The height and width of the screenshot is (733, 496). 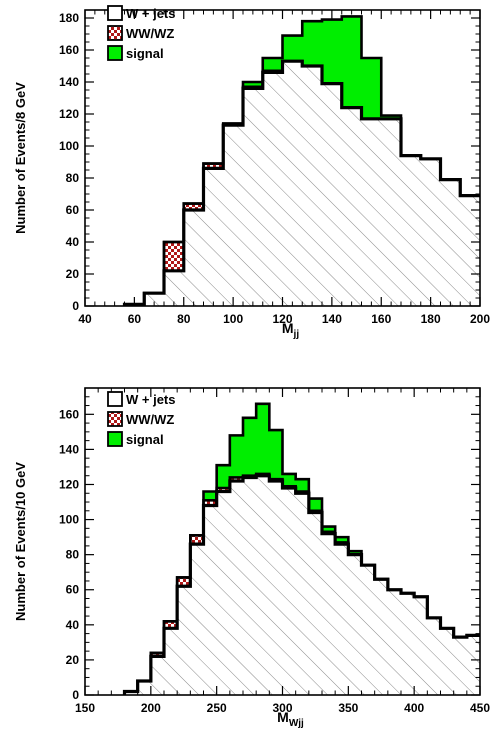 What do you see at coordinates (75, 695) in the screenshot?
I see `y-tick-label: 0` at bounding box center [75, 695].